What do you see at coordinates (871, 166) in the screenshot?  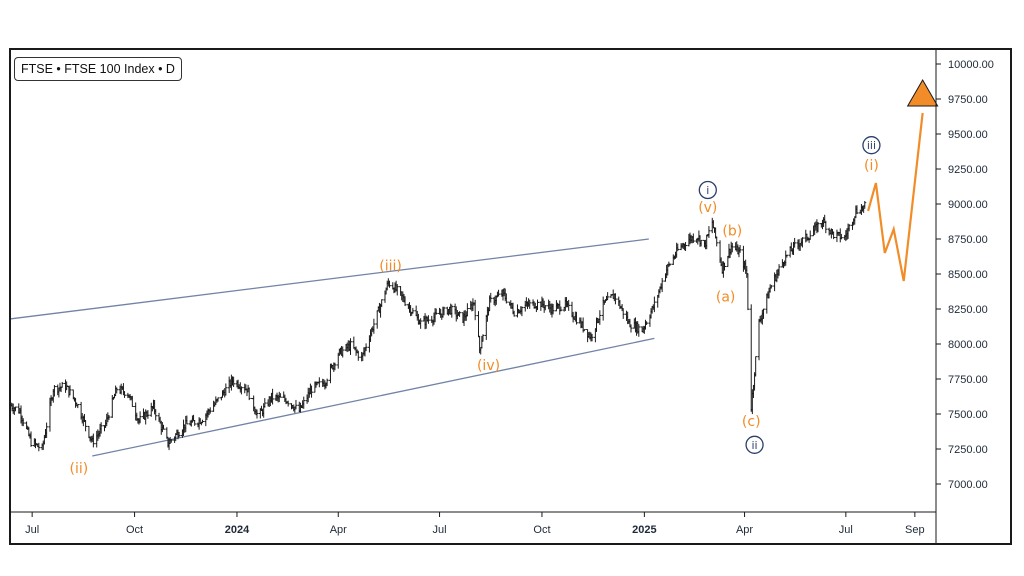 I see `wave-label-orange: (i)` at bounding box center [871, 166].